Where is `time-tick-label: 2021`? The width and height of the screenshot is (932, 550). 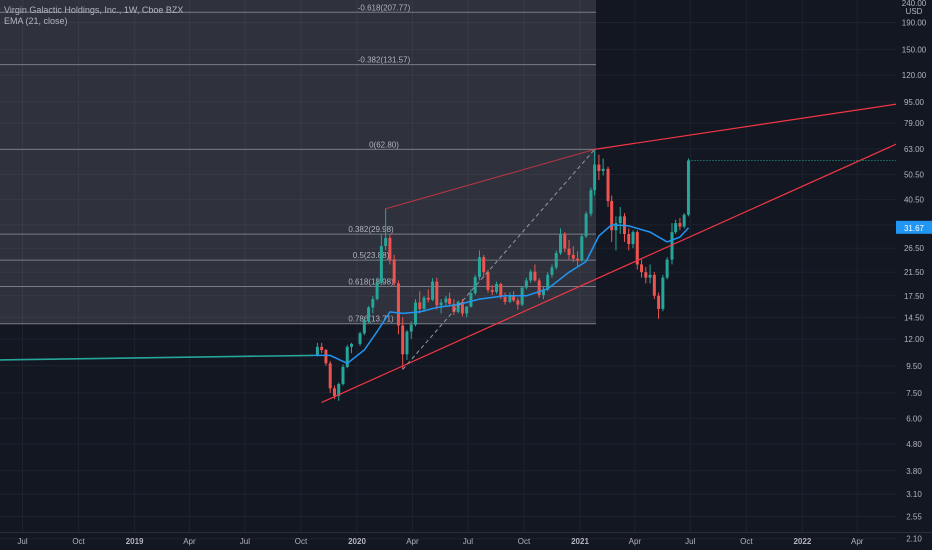 time-tick-label: 2021 is located at coordinates (580, 541).